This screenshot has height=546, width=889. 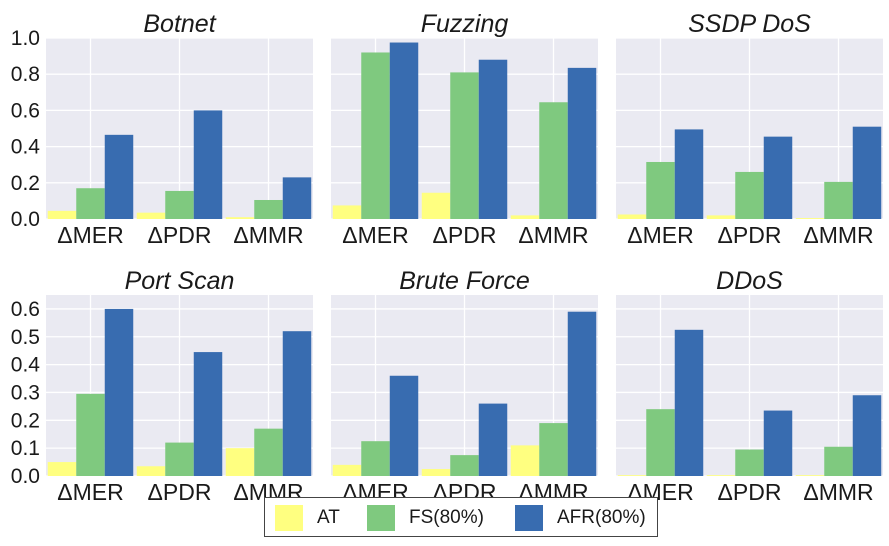 What do you see at coordinates (151, 215) in the screenshot?
I see `bar-botnet-at-pdr` at bounding box center [151, 215].